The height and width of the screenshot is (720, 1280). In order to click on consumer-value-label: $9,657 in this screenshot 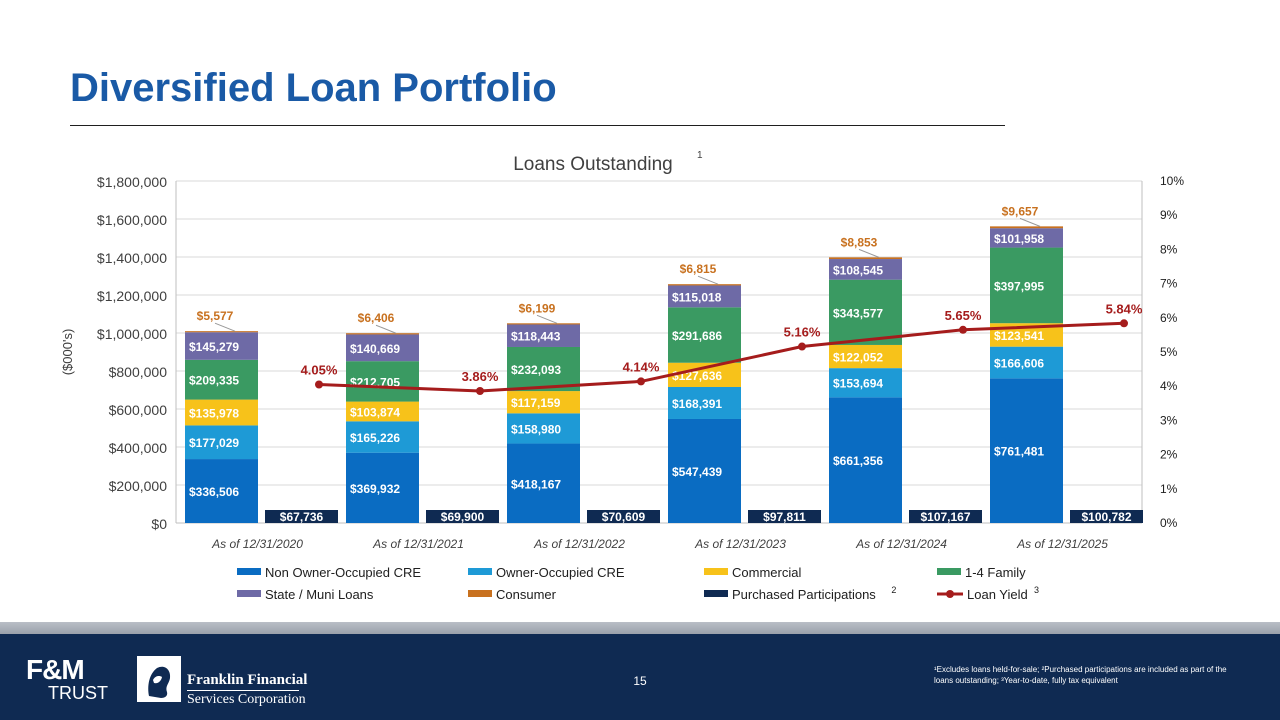, I will do `click(1020, 211)`.